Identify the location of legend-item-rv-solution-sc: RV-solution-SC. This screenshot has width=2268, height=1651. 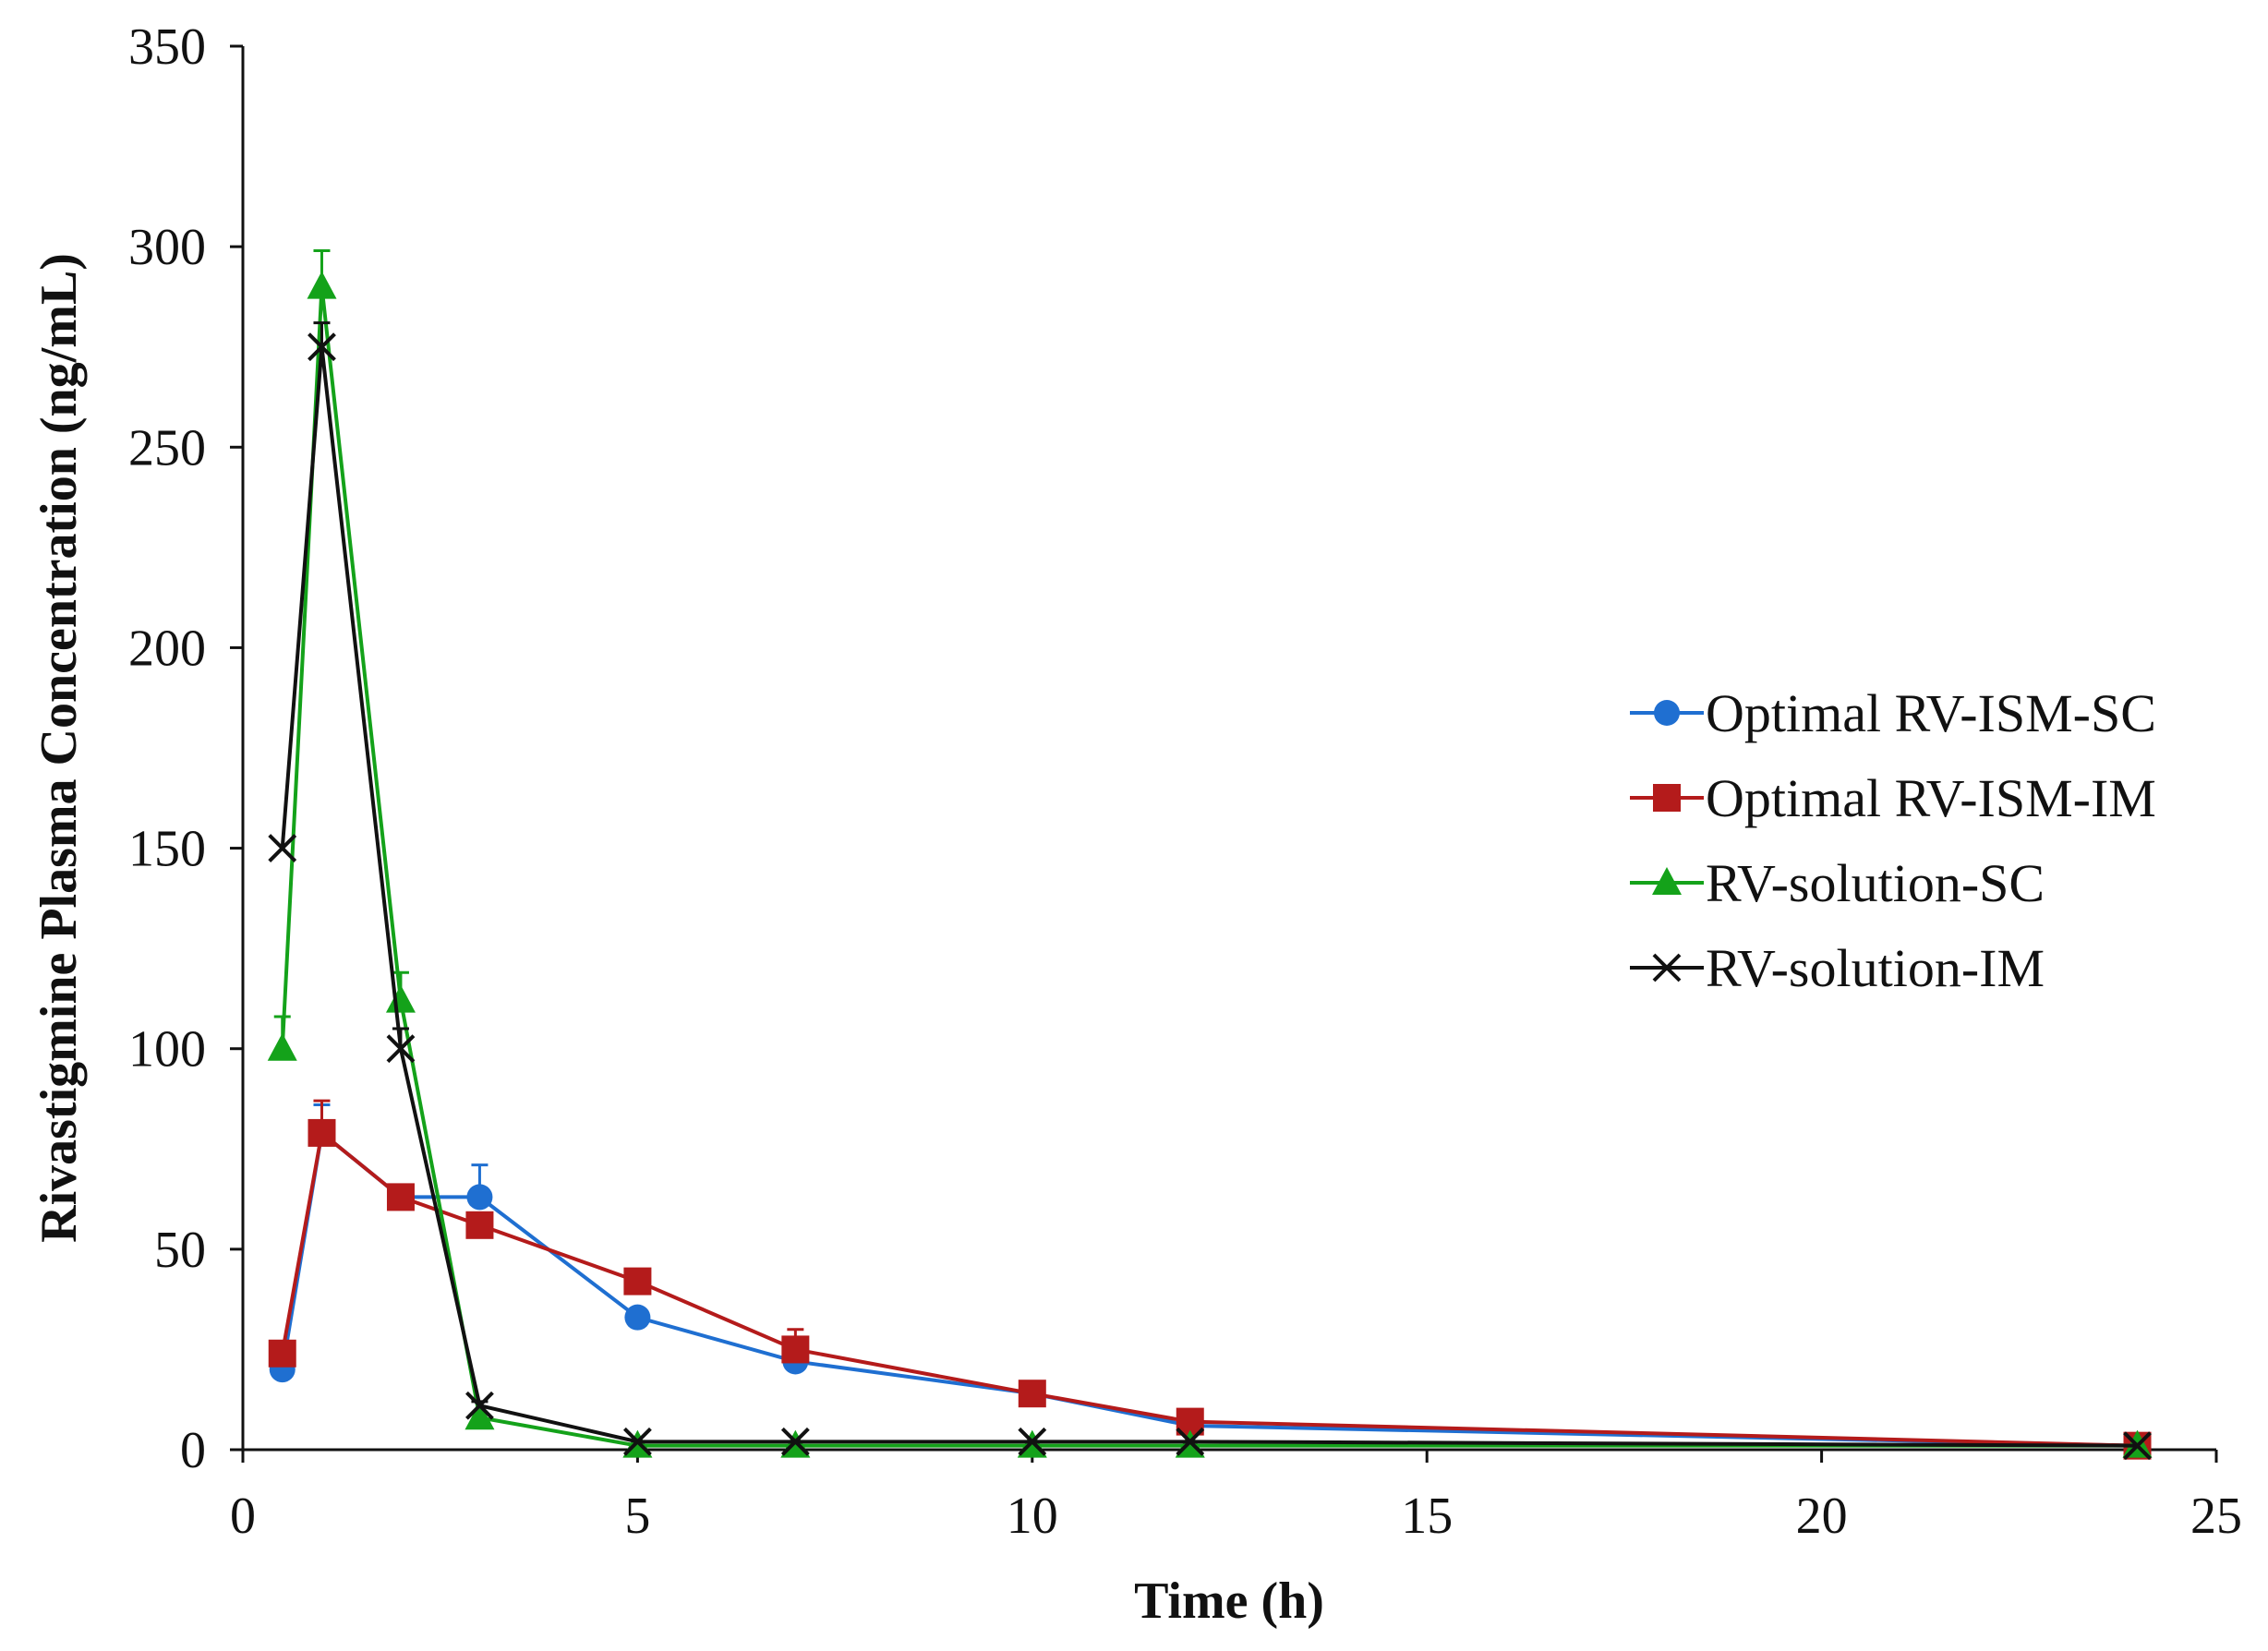
(1837, 883).